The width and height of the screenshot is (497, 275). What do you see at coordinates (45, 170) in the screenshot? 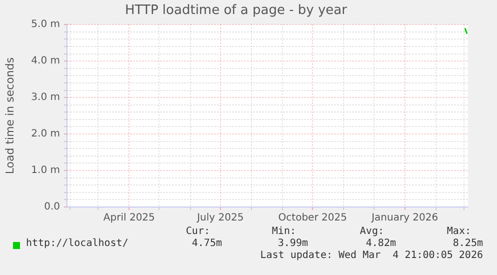
I see `y-tick-label: 1.0 m` at bounding box center [45, 170].